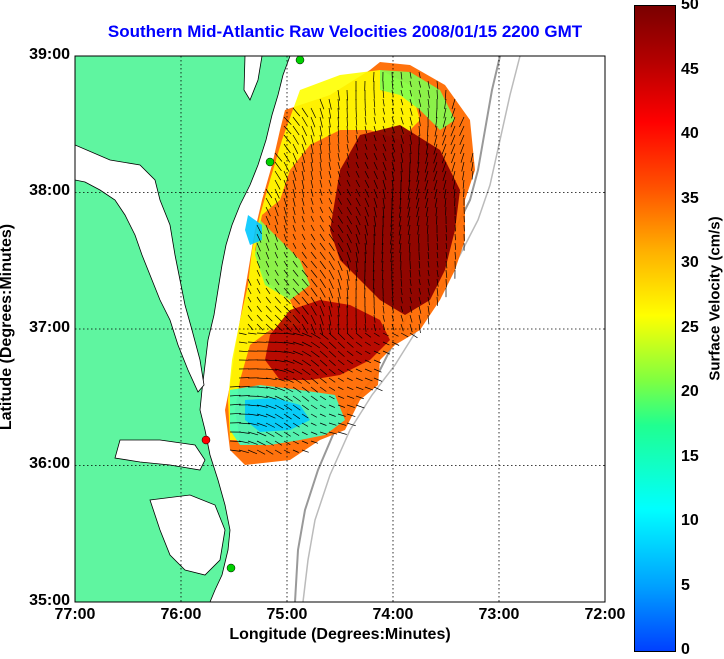  What do you see at coordinates (685, 585) in the screenshot?
I see `colorbar-tick: 5` at bounding box center [685, 585].